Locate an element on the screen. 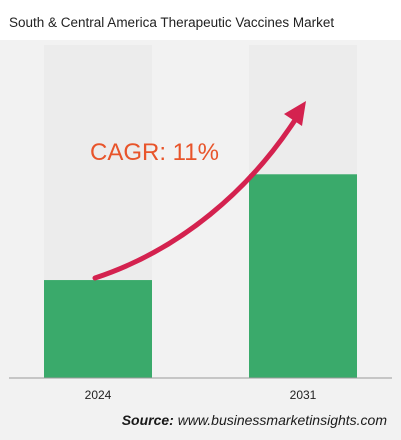 The width and height of the screenshot is (401, 440). cagr-annotation: CAGR: 11% is located at coordinates (154, 152).